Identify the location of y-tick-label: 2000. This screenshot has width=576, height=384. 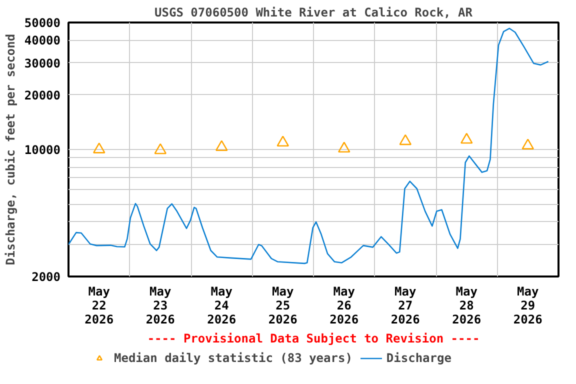
(46, 277).